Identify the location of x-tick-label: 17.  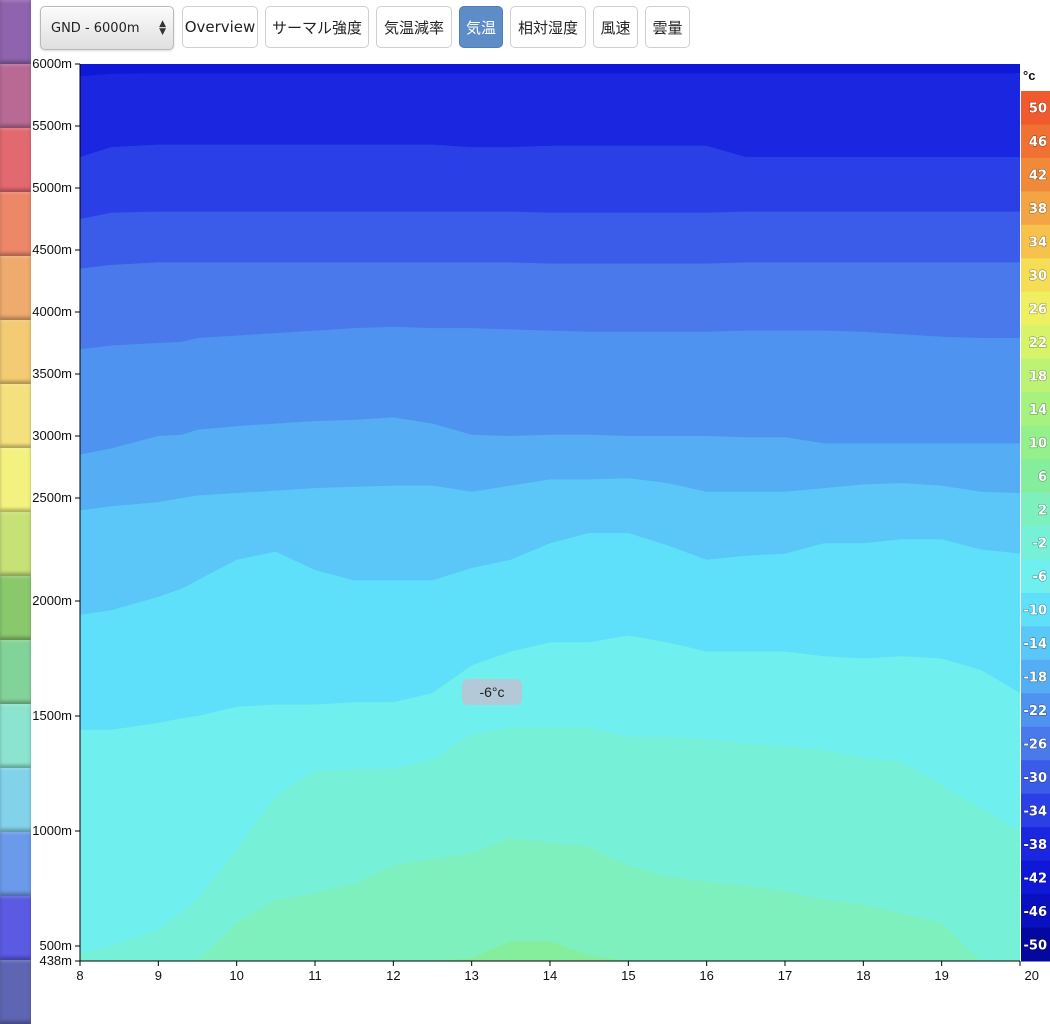
(785, 975).